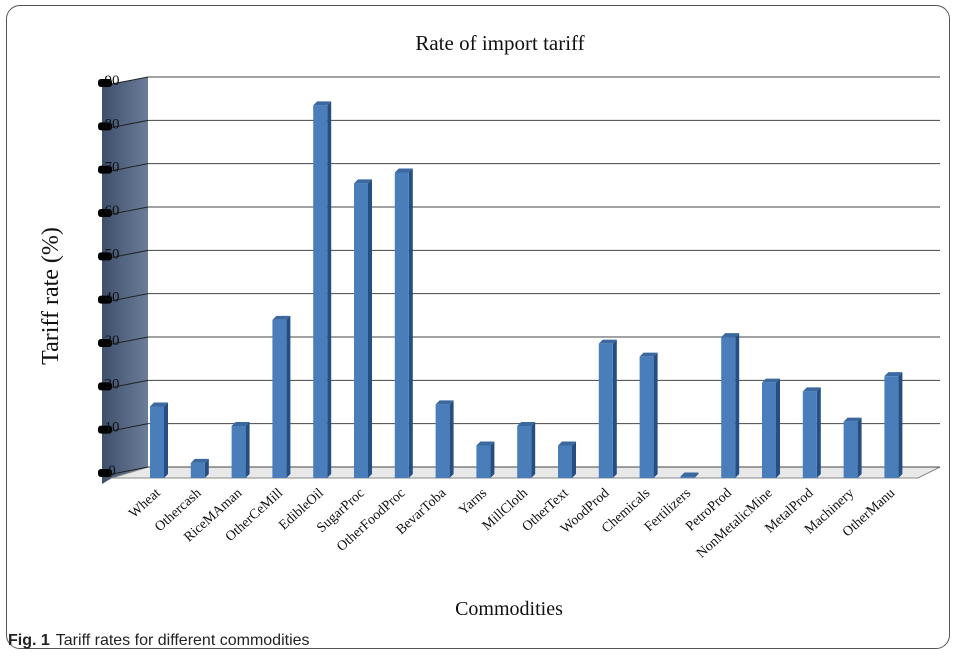 The height and width of the screenshot is (656, 958). I want to click on y-tick-label: 30, so click(112, 341).